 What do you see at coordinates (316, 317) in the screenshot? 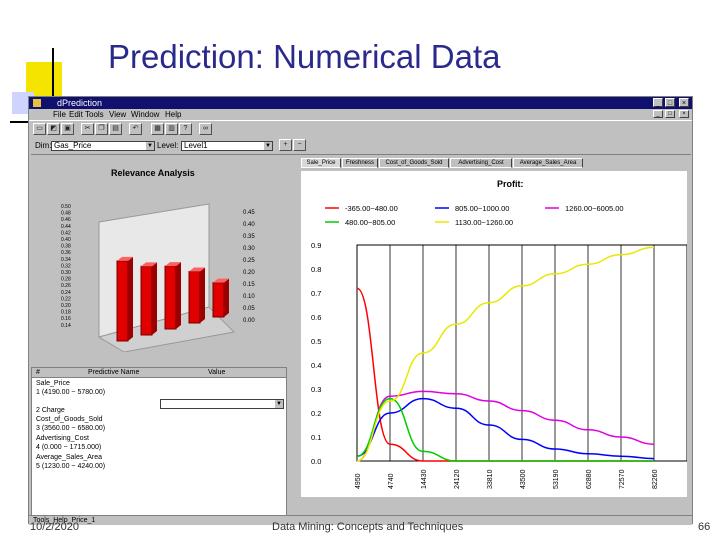
I see `y-tick-label: 0.6` at bounding box center [316, 317].